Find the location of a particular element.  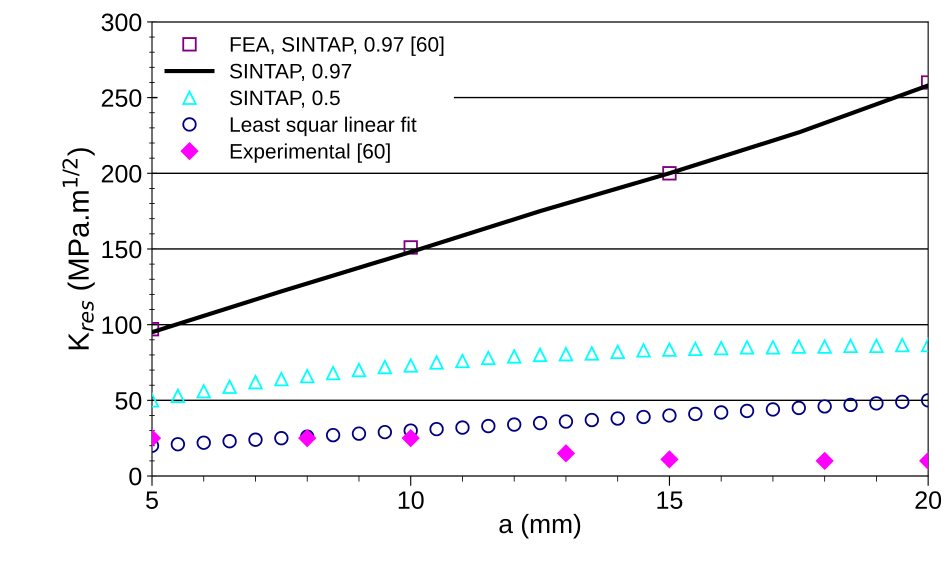

legend-label: SINTAP, 0.97 is located at coordinates (291, 72).